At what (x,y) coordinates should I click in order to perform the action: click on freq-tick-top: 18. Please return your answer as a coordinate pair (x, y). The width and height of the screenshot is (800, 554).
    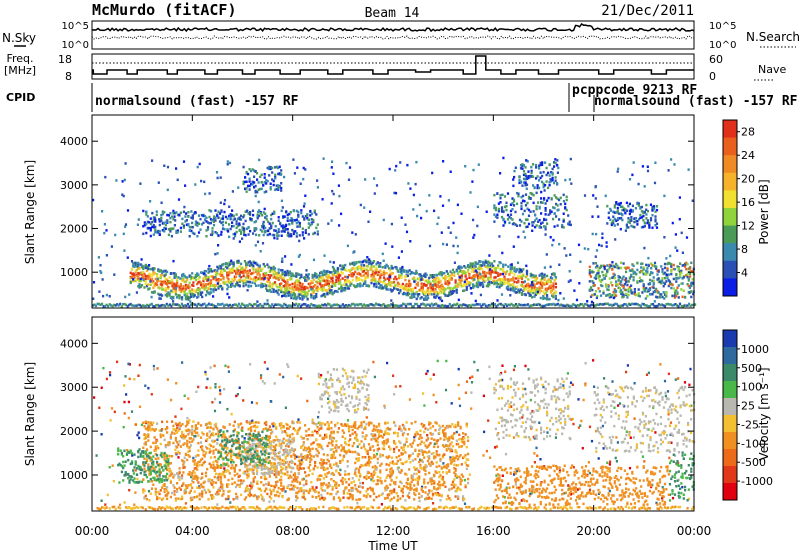
    Looking at the image, I should click on (65, 59).